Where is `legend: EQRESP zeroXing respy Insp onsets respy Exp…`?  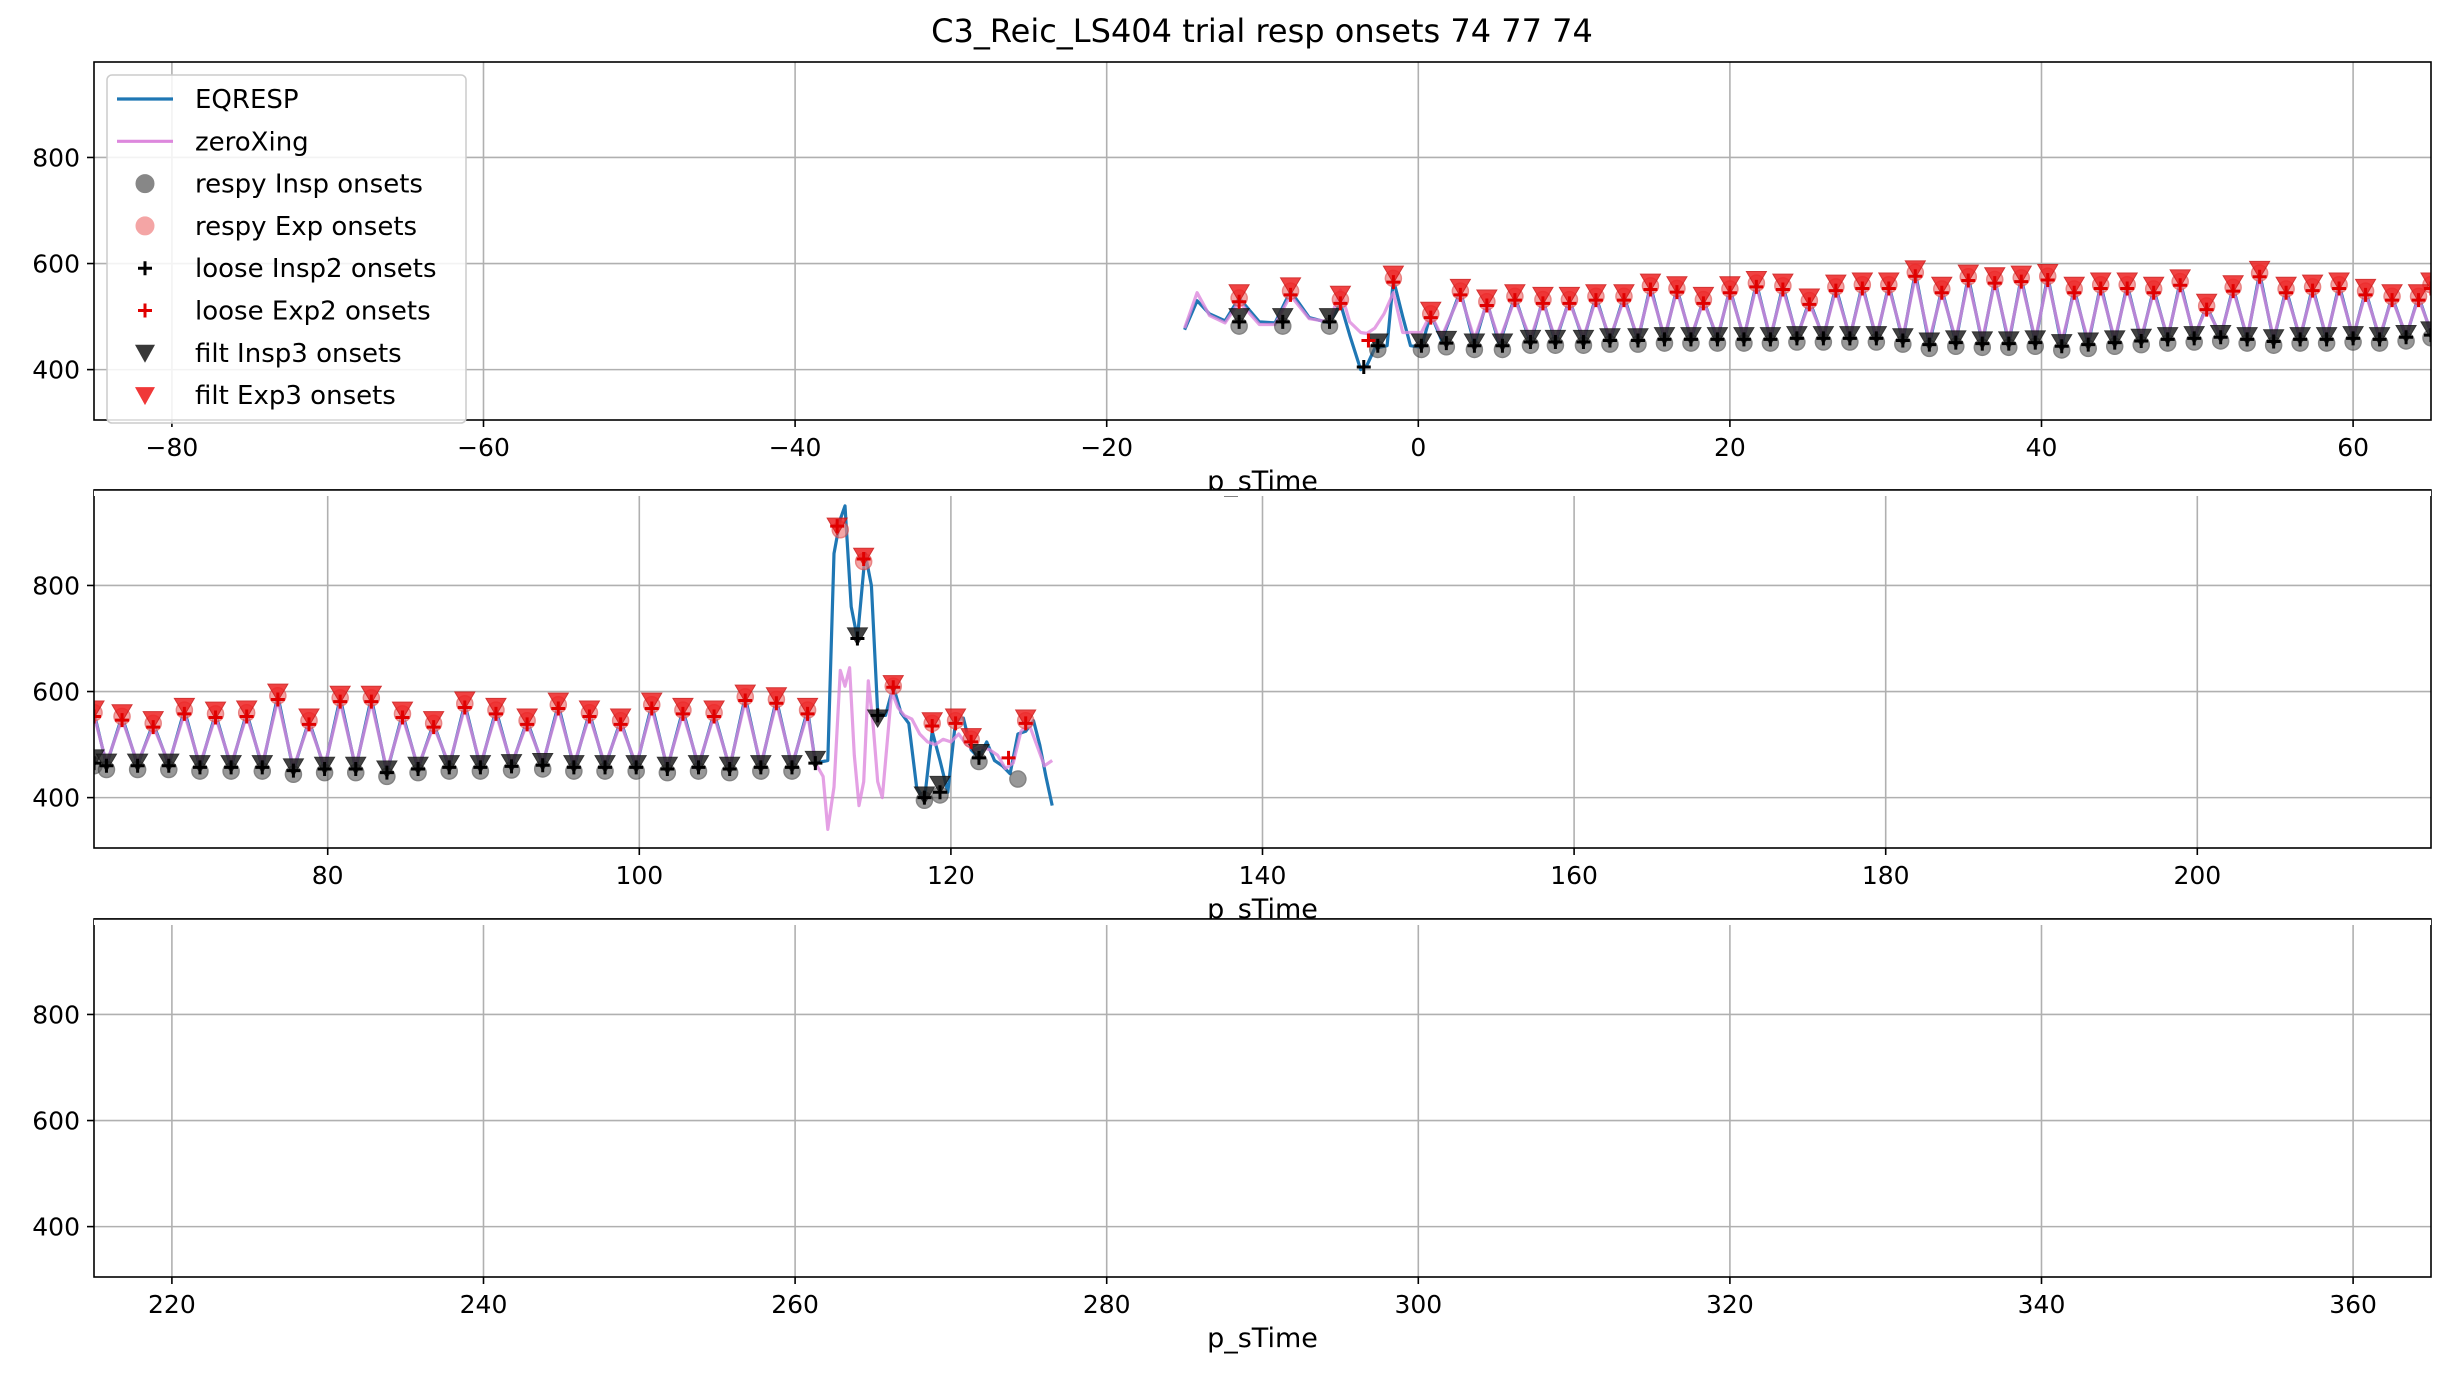 legend: EQRESP zeroXing respy Insp onsets respy Exp… is located at coordinates (286, 249).